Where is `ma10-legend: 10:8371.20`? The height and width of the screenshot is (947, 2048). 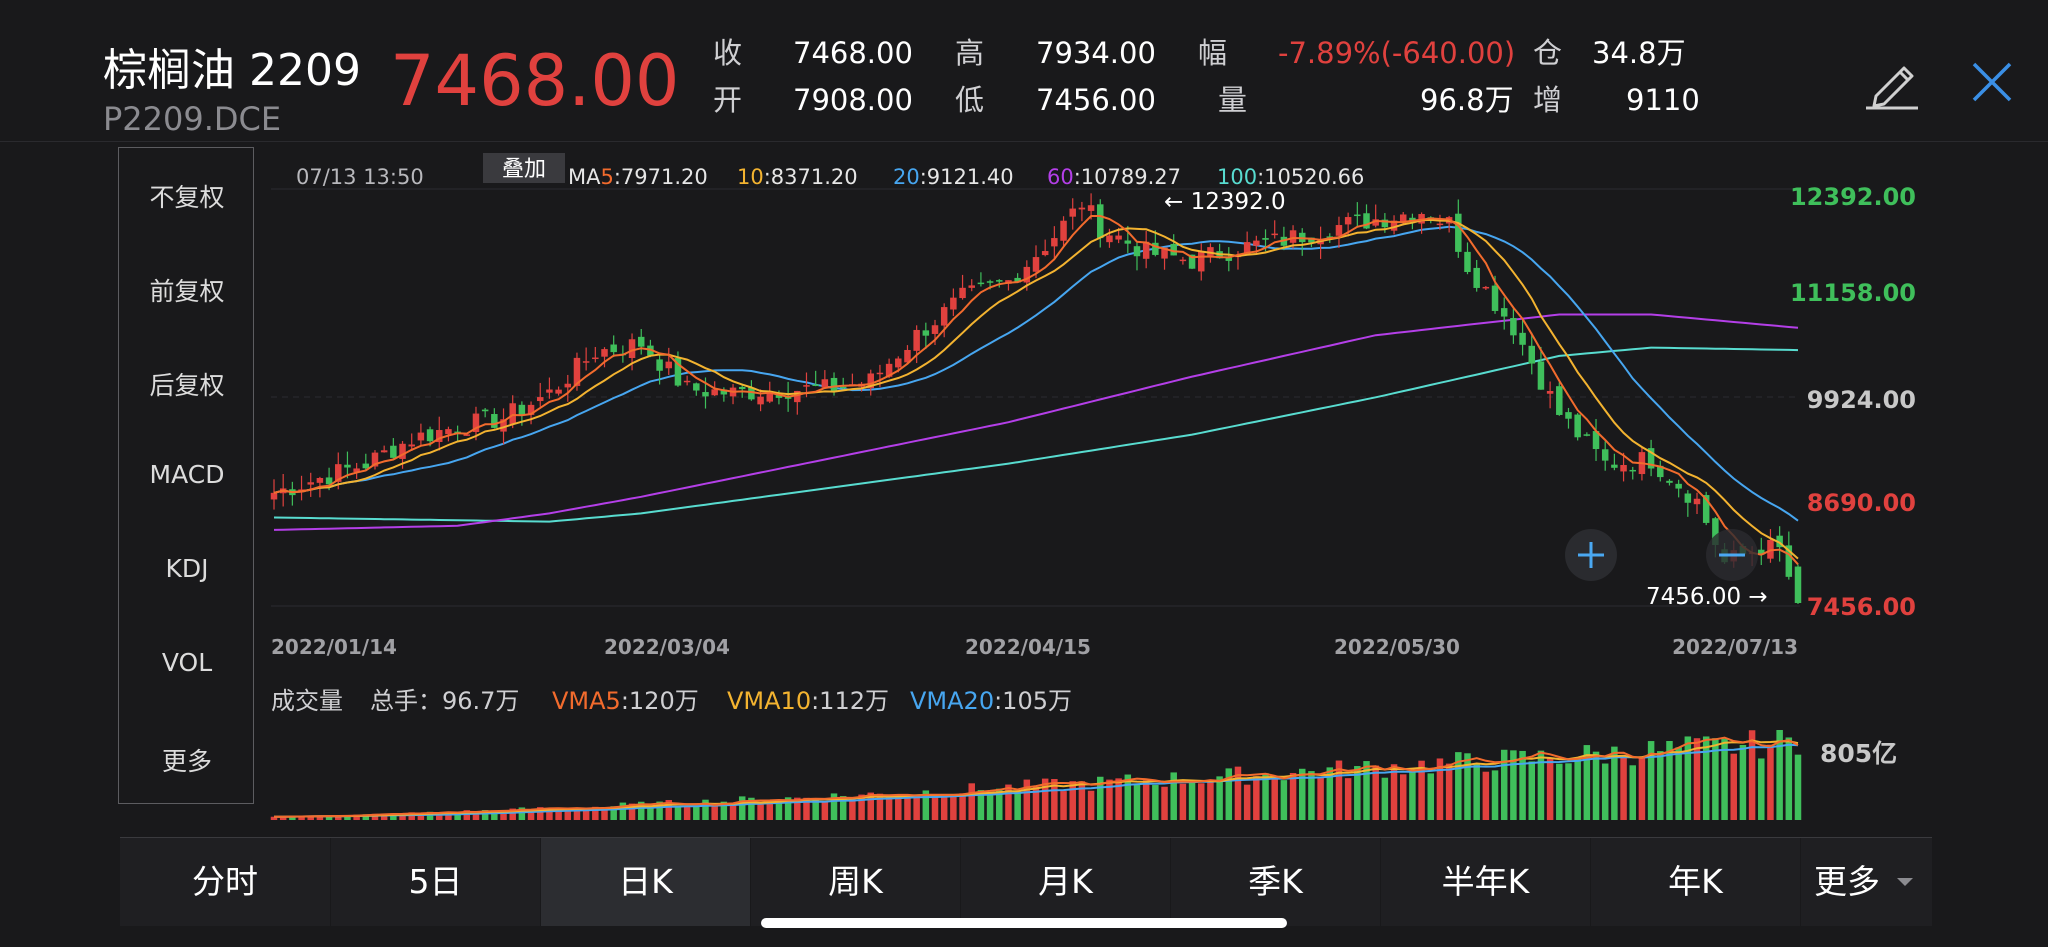
ma10-legend: 10:8371.20 is located at coordinates (797, 177).